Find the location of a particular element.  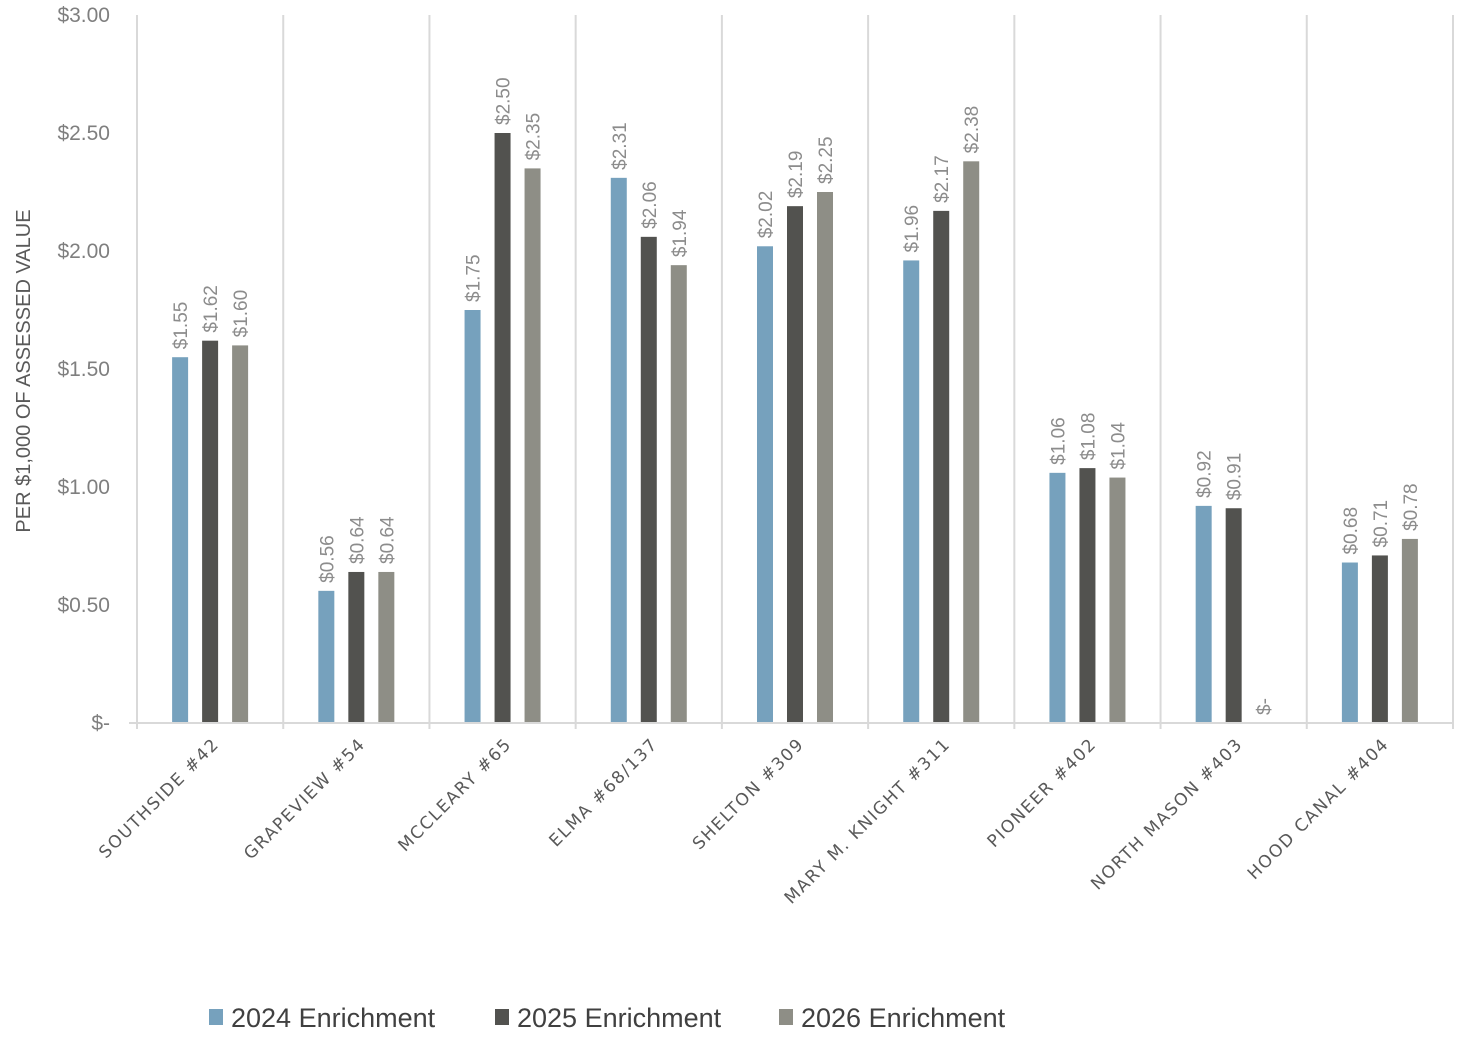

data-label: $1.55 is located at coordinates (181, 326).